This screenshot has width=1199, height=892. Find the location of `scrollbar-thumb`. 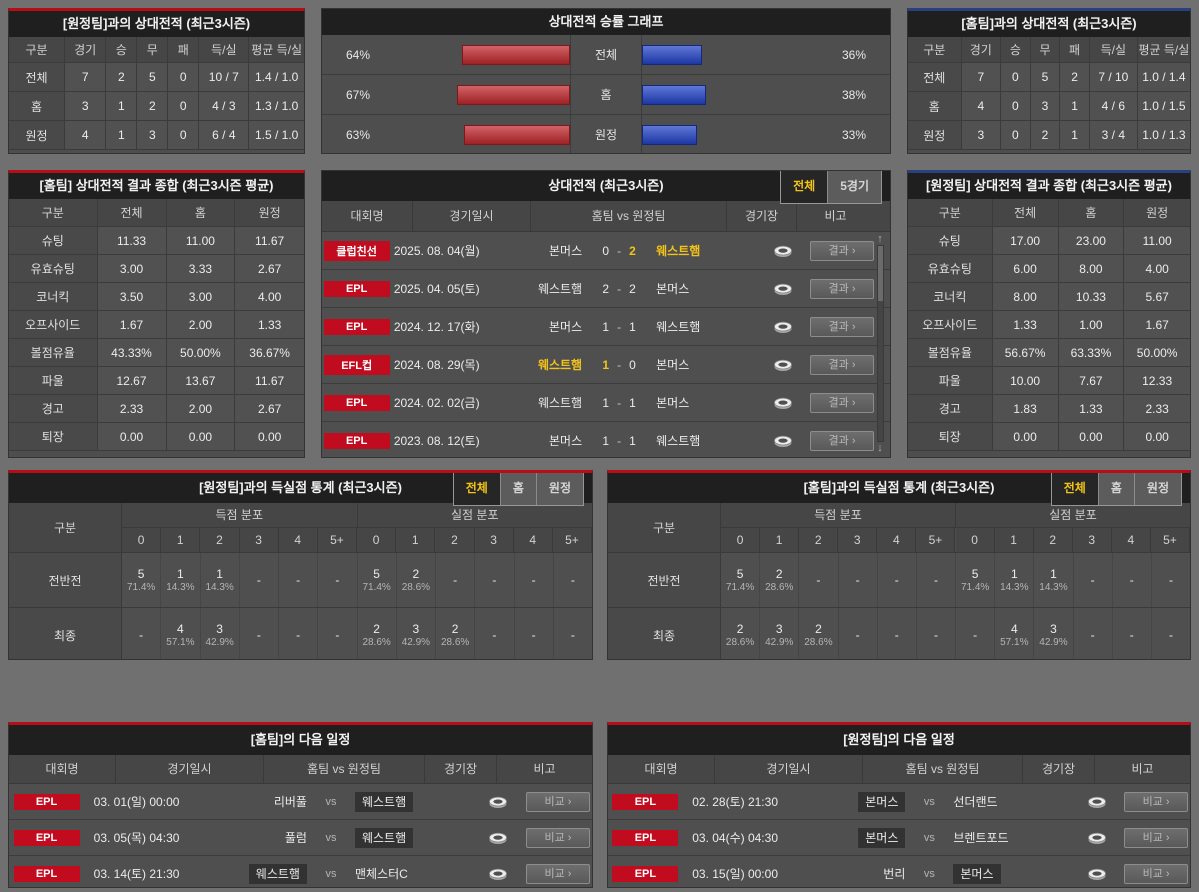

scrollbar-thumb is located at coordinates (880, 273).